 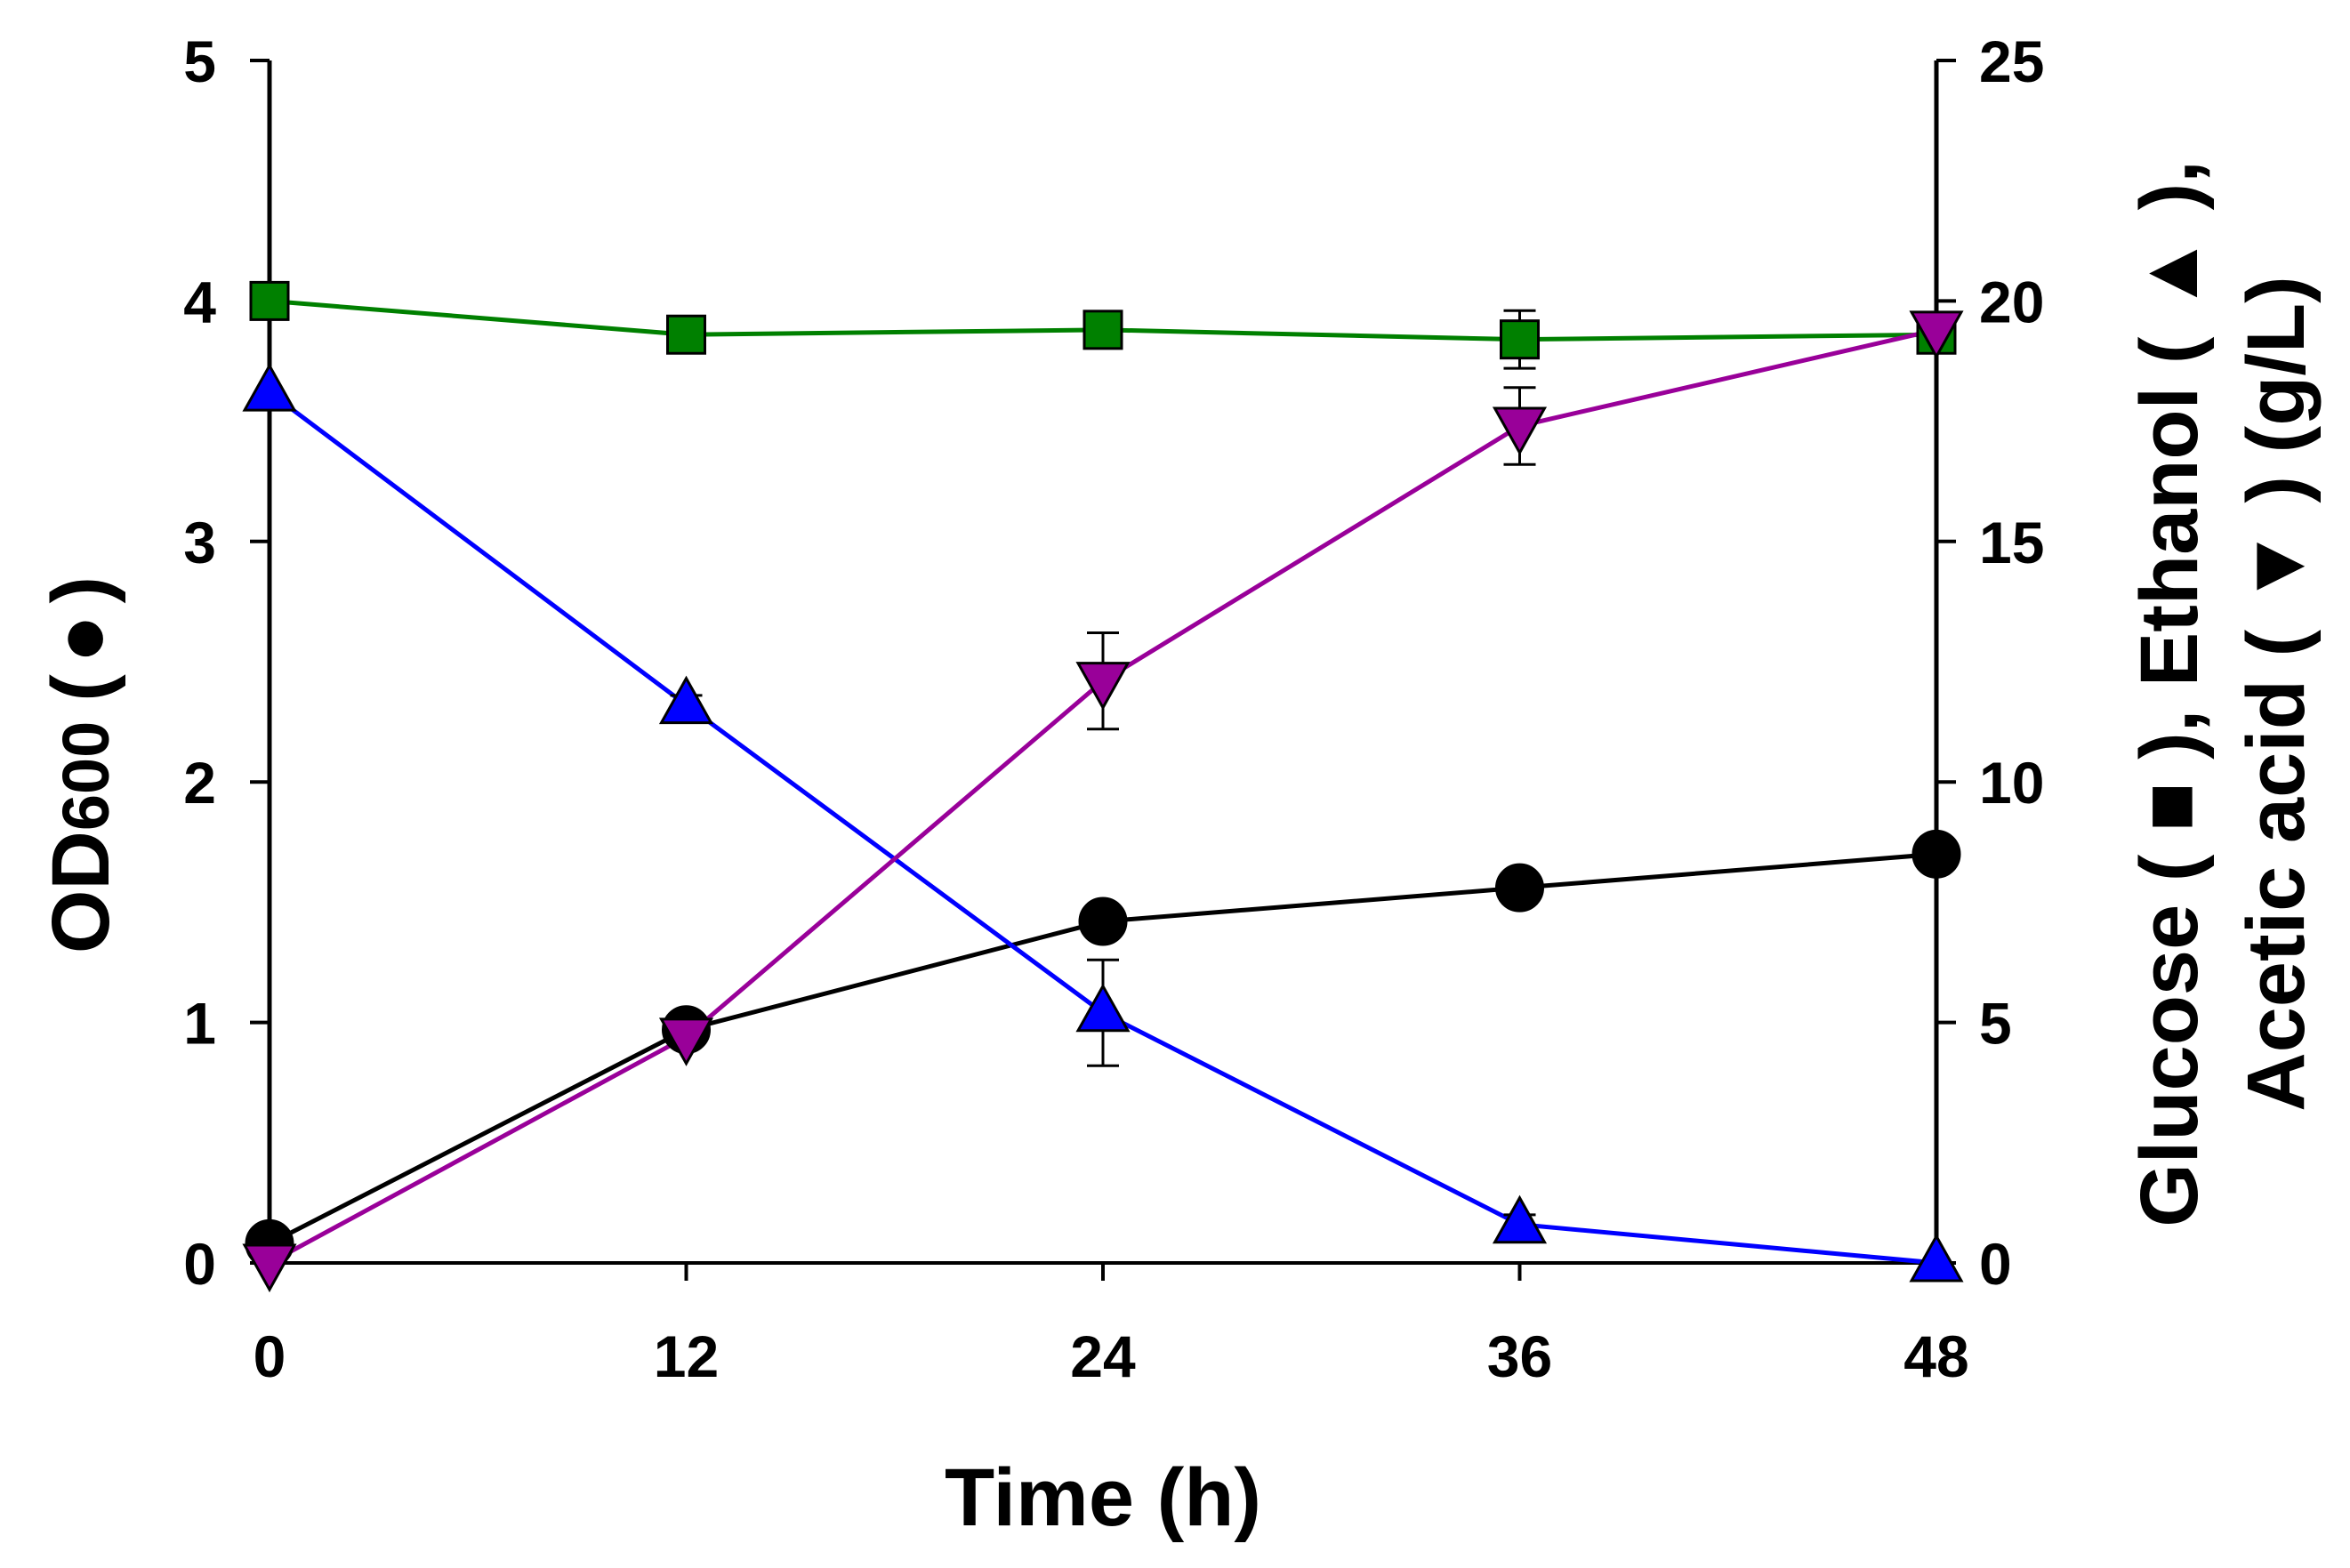 What do you see at coordinates (270, 1356) in the screenshot?
I see `x-tick-label: 0` at bounding box center [270, 1356].